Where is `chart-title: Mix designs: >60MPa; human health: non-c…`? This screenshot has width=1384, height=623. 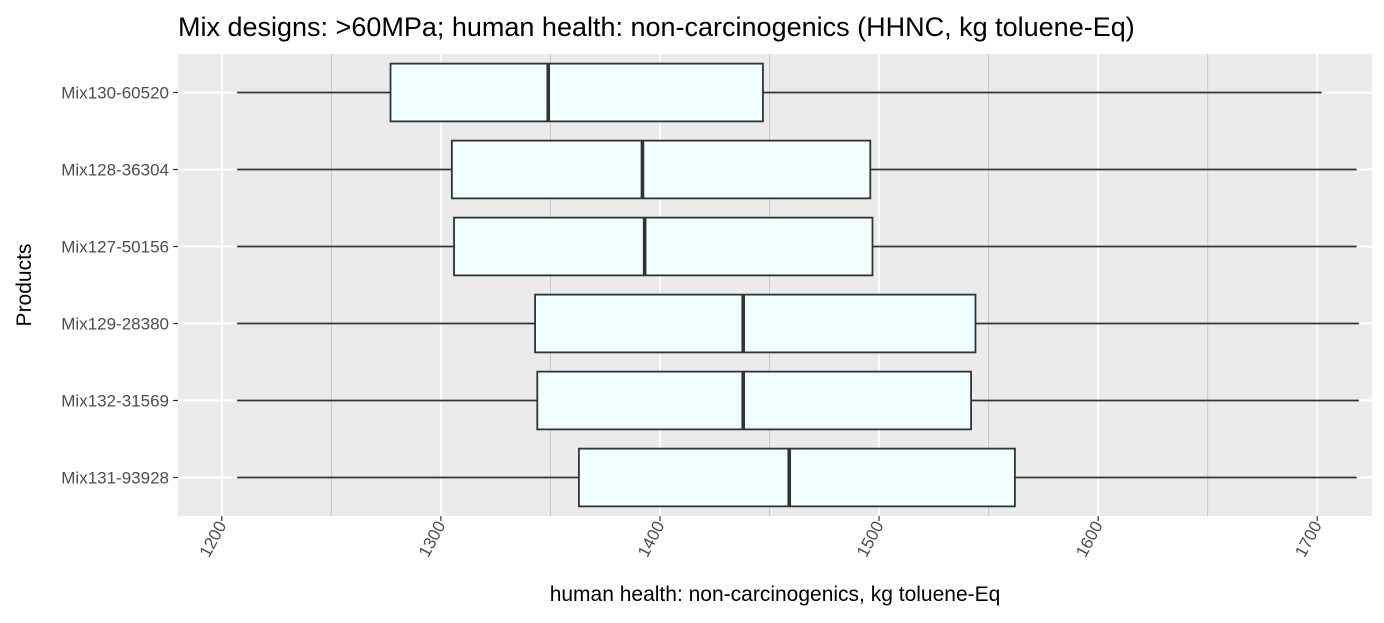 chart-title: Mix designs: >60MPa; human health: non-c… is located at coordinates (656, 27).